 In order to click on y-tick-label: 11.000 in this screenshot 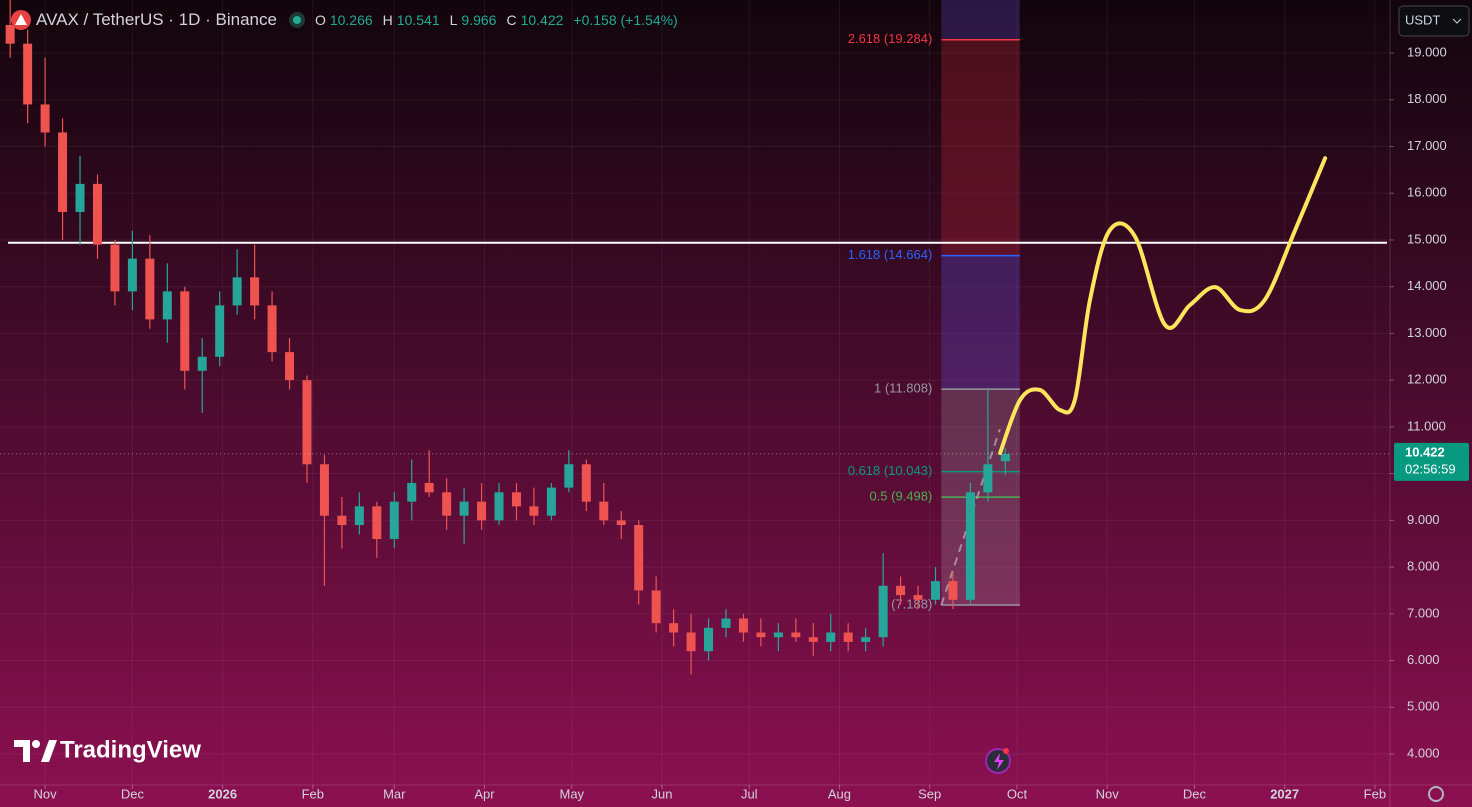, I will do `click(1426, 425)`.